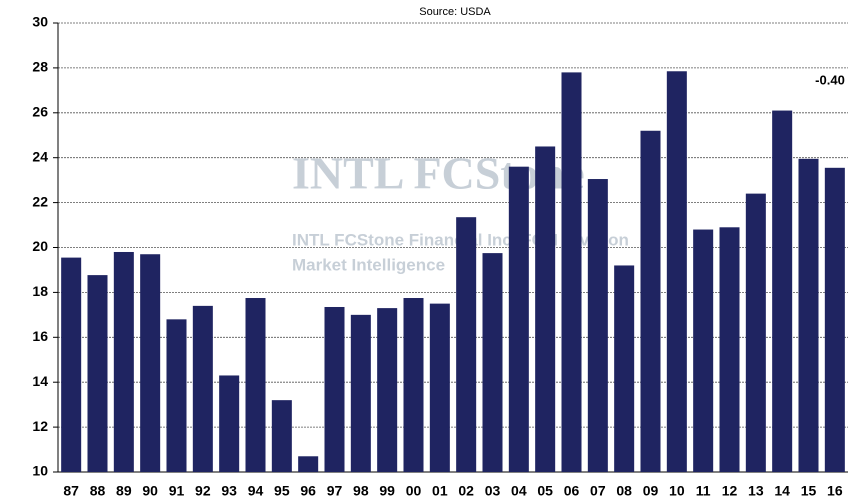 This screenshot has height=503, width=854. What do you see at coordinates (387, 491) in the screenshot?
I see `x-tick-label: 99` at bounding box center [387, 491].